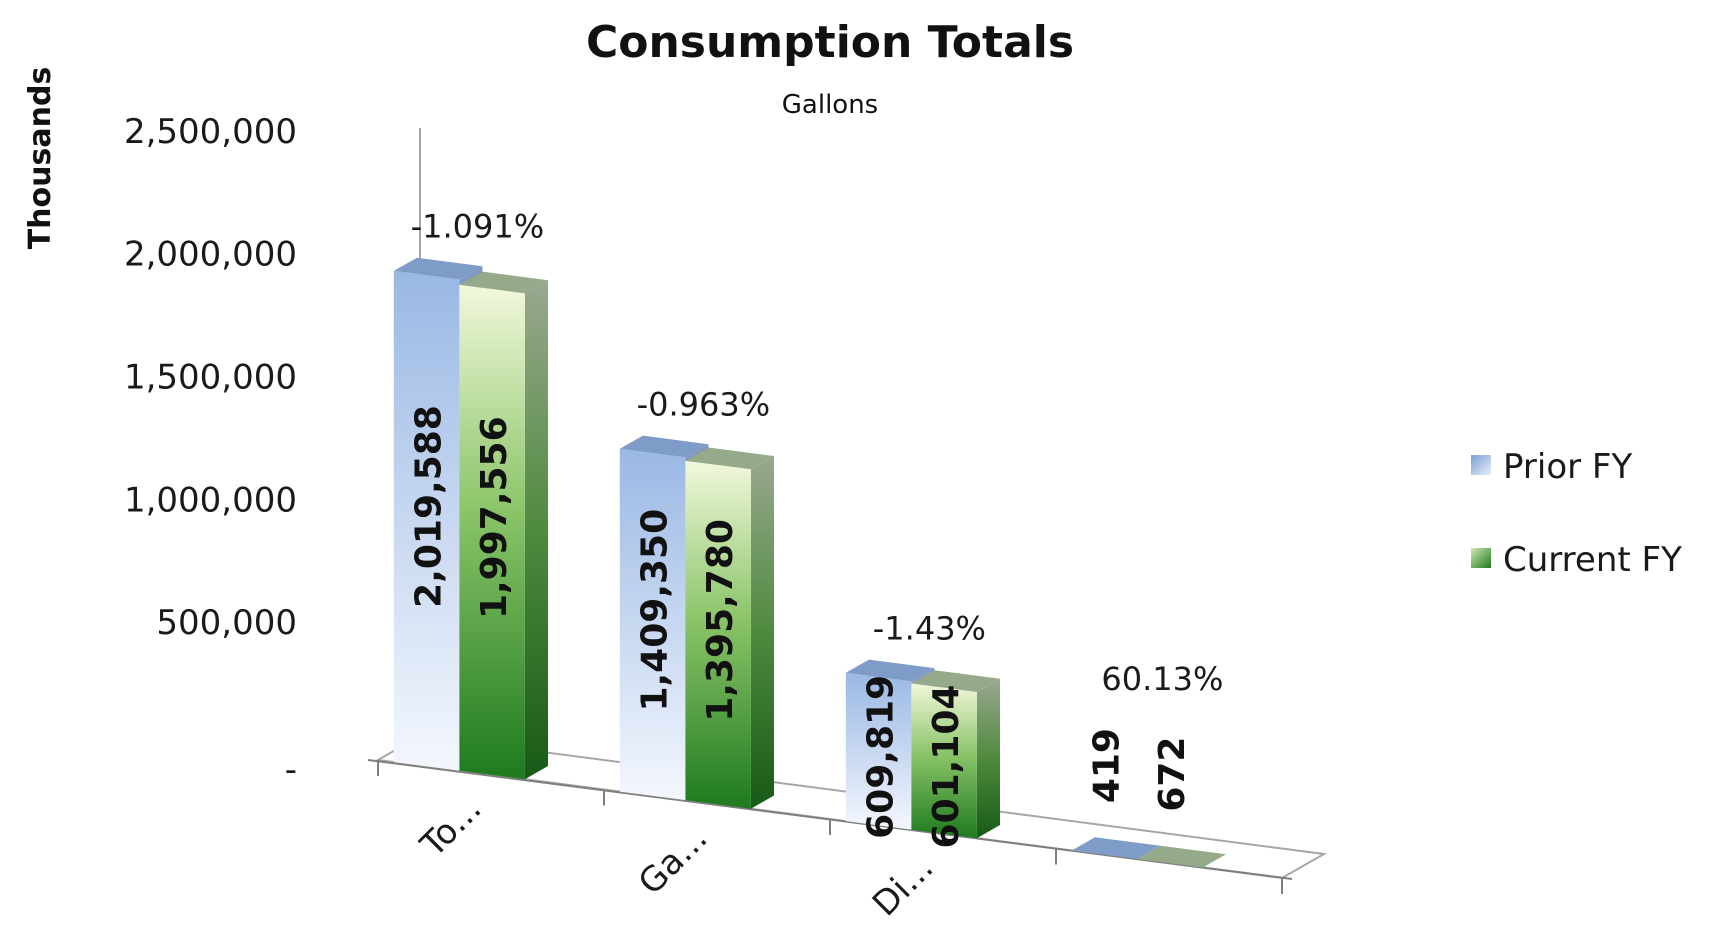  I want to click on y-axis-label: Thousands, so click(40, 158).